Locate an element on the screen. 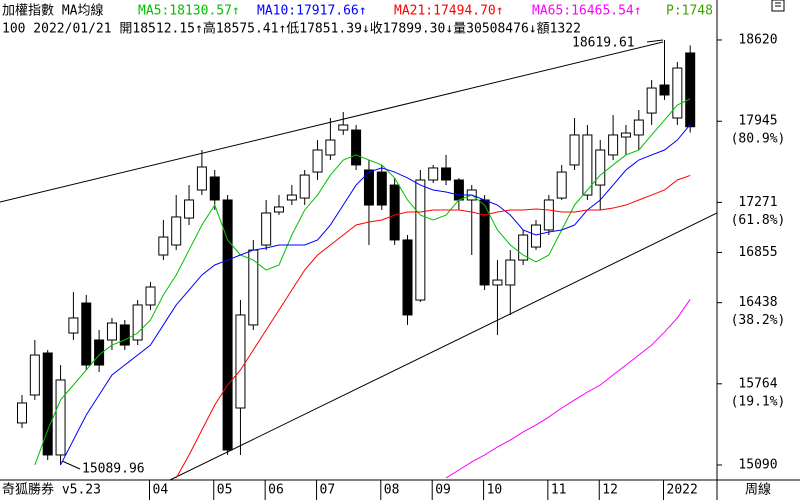  y-tick-label: 16438 is located at coordinates (757, 302).